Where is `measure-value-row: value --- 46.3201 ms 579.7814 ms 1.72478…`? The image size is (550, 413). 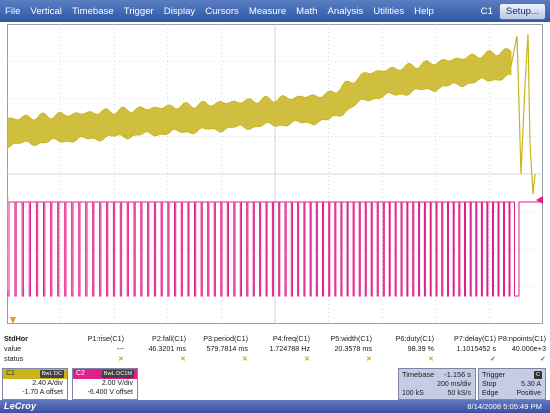
measure-value-row: value --- 46.3201 ms 579.7814 ms 1.72478… is located at coordinates (275, 349).